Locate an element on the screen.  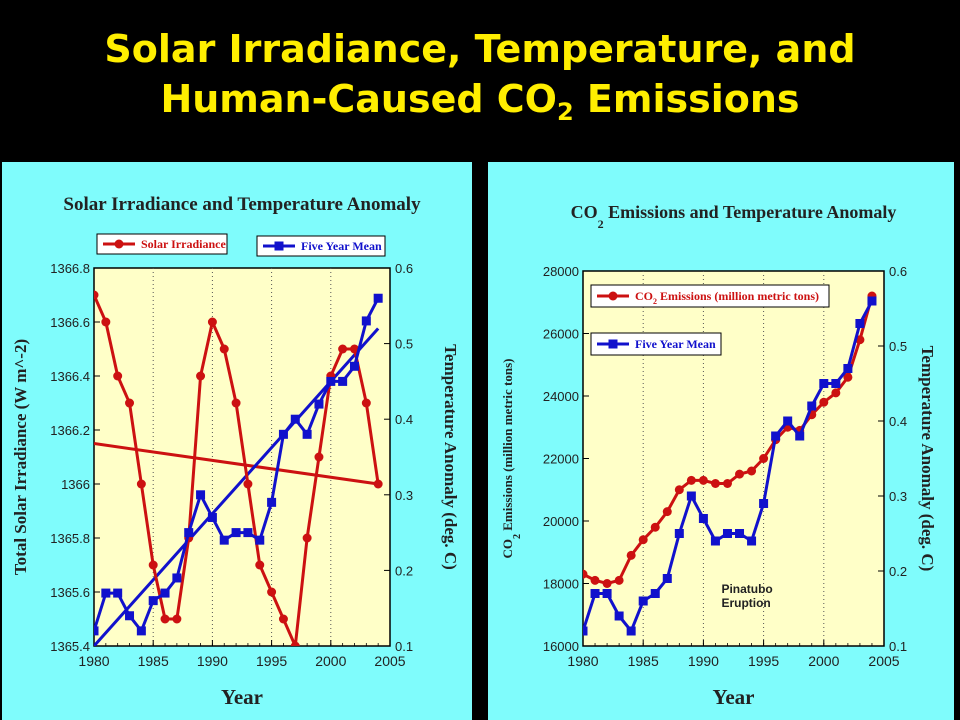
slide-title-line-2: Human-Caused CO2 Emissions is located at coordinates (479, 105).